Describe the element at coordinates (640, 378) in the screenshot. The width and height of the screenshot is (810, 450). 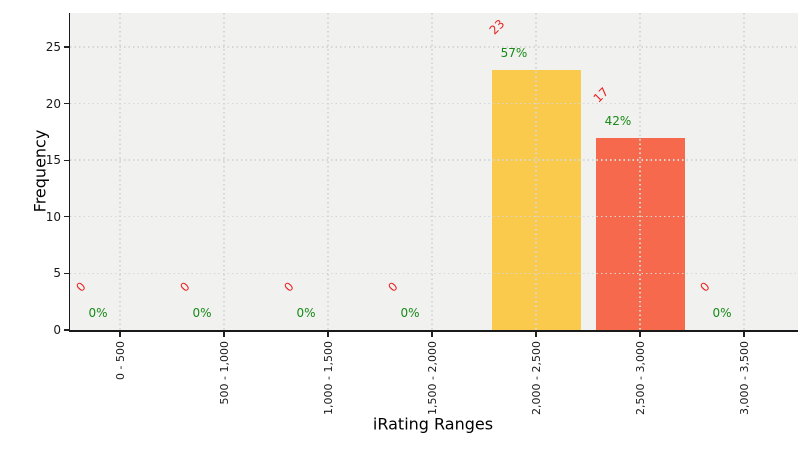
I see `x-tick-label: 2,500 - 3,000` at that location.